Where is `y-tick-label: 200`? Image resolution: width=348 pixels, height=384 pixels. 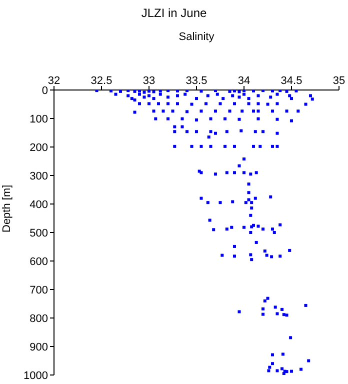
y-tick-label: 200 is located at coordinates (39, 148).